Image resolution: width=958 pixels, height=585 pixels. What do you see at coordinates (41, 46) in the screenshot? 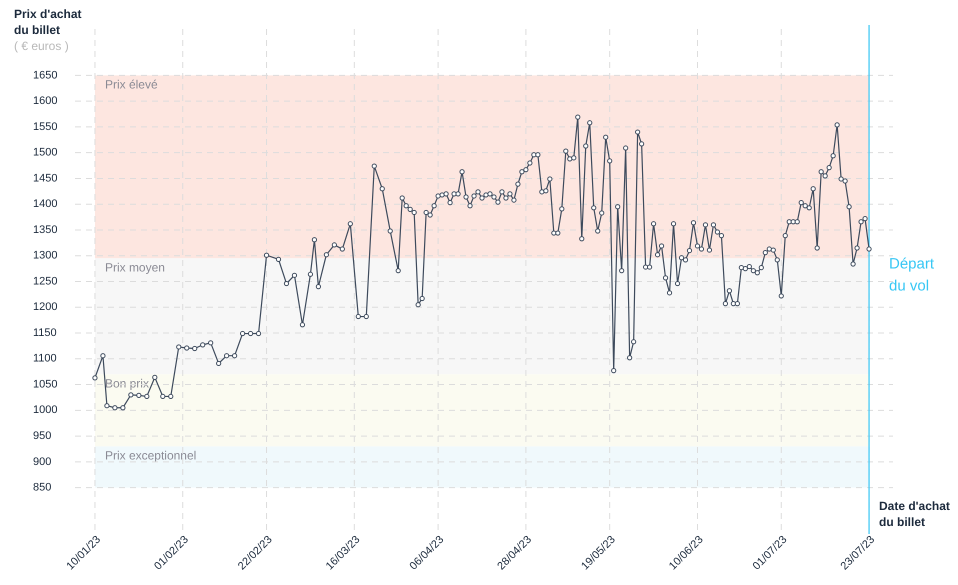
I see `text: ( € euros )` at bounding box center [41, 46].